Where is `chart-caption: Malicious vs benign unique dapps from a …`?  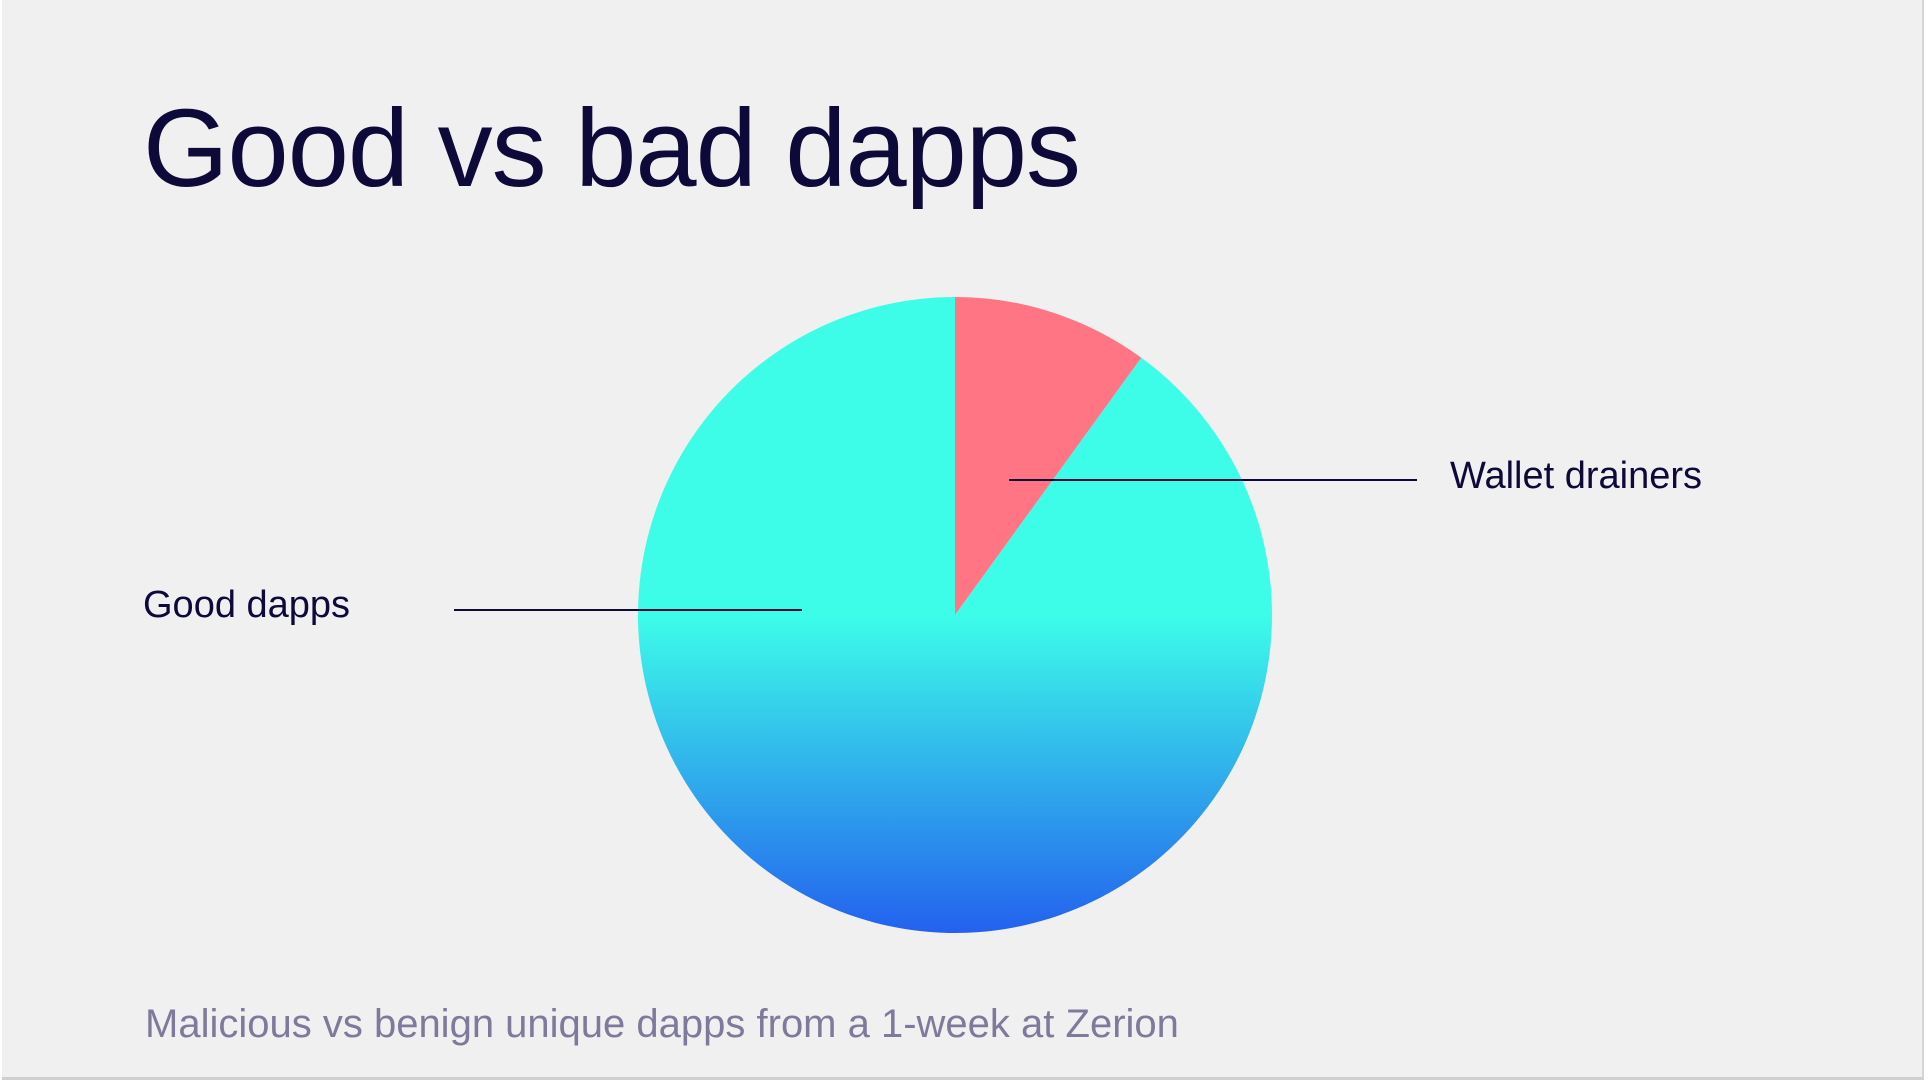
chart-caption: Malicious vs benign unique dapps from a … is located at coordinates (662, 1024).